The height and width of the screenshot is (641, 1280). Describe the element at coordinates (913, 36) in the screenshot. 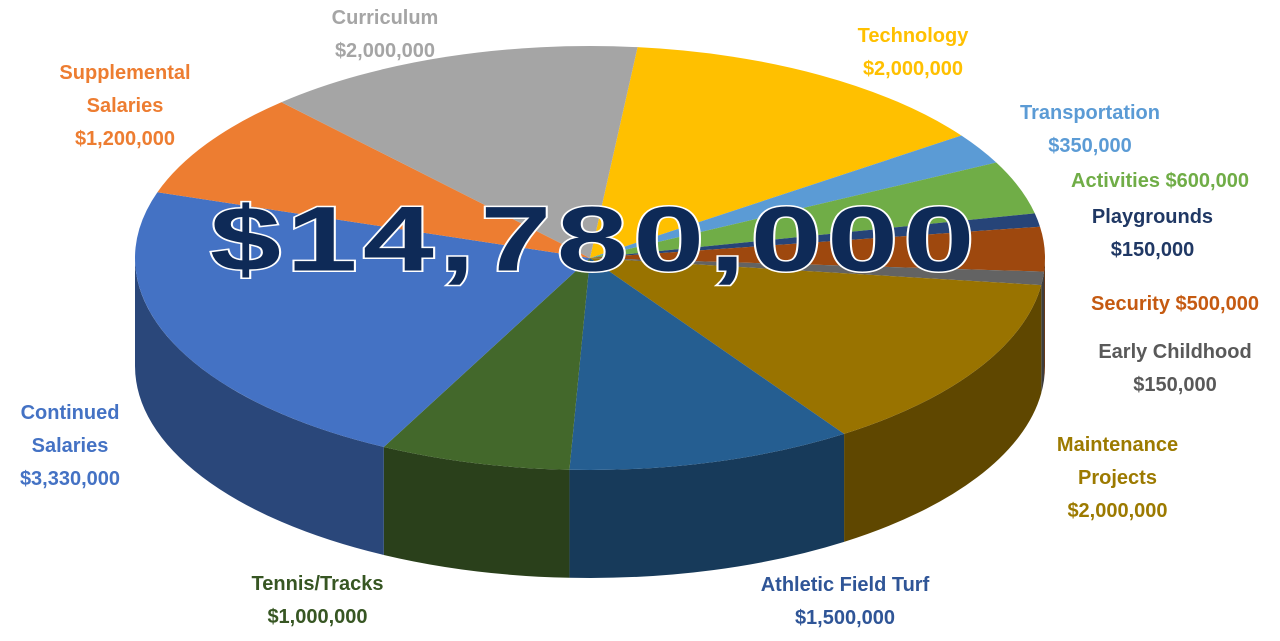

I see `category-label: Technology` at that location.